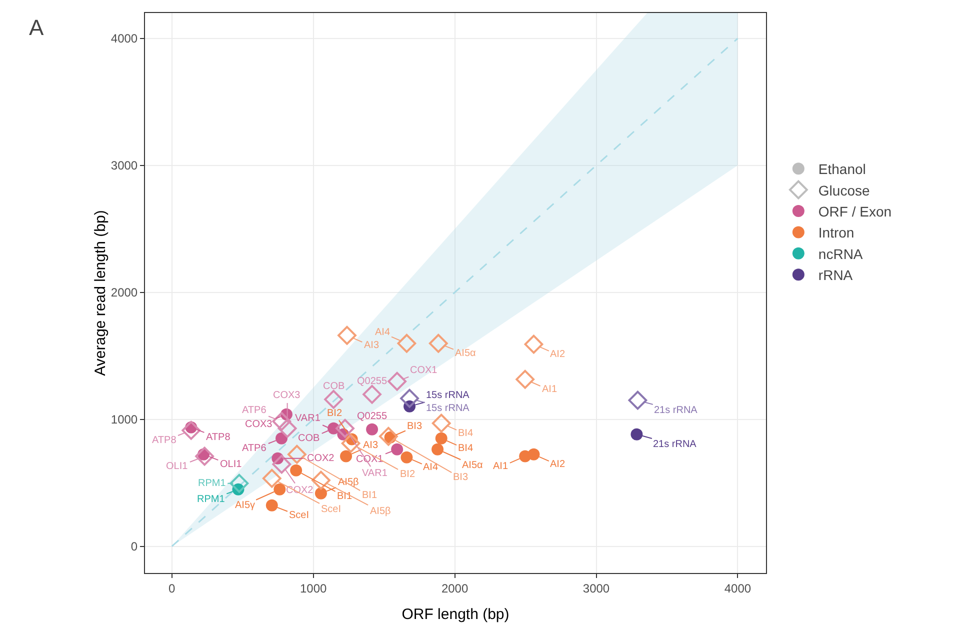 Image resolution: width=956 pixels, height=623 pixels. Describe the element at coordinates (313, 588) in the screenshot. I see `x-tick-label: 1000` at that location.